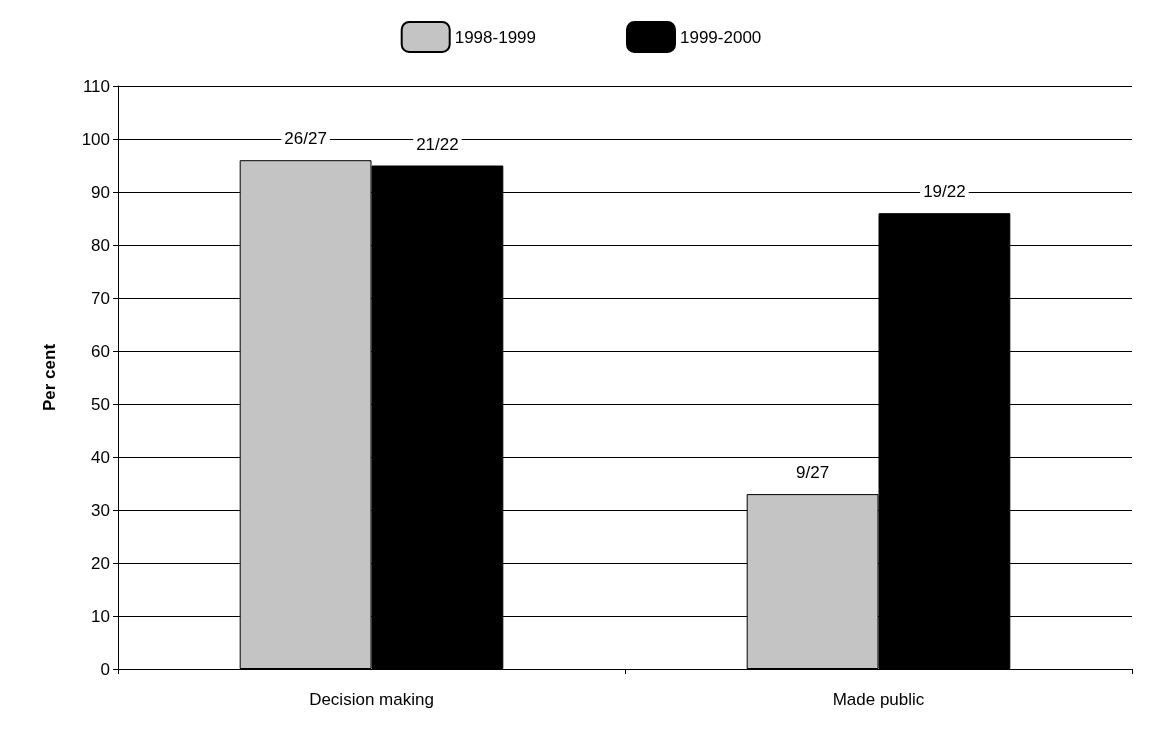 Image resolution: width=1162 pixels, height=731 pixels. I want to click on legend-label: 1999-2000, so click(721, 37).